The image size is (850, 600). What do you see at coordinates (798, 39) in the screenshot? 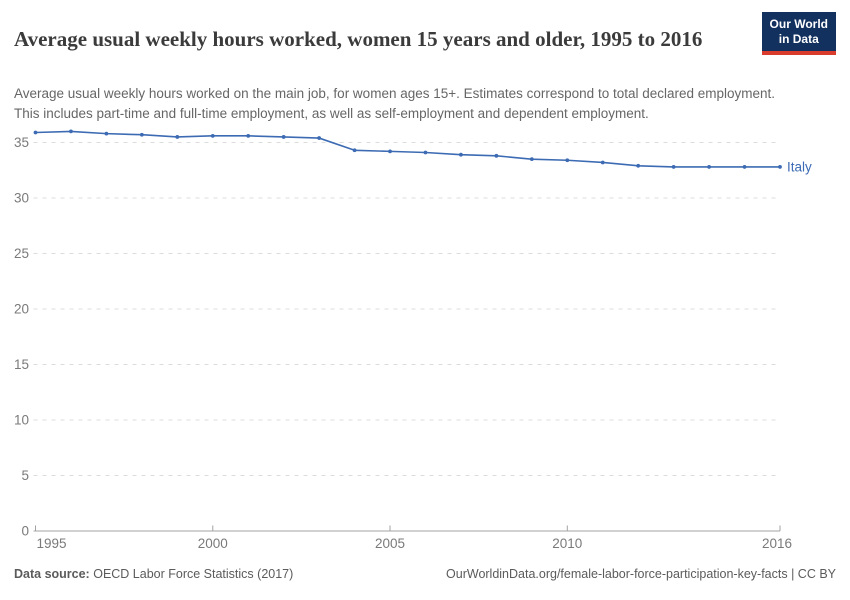
I see `owid-logo-line2: in Data` at bounding box center [798, 39].